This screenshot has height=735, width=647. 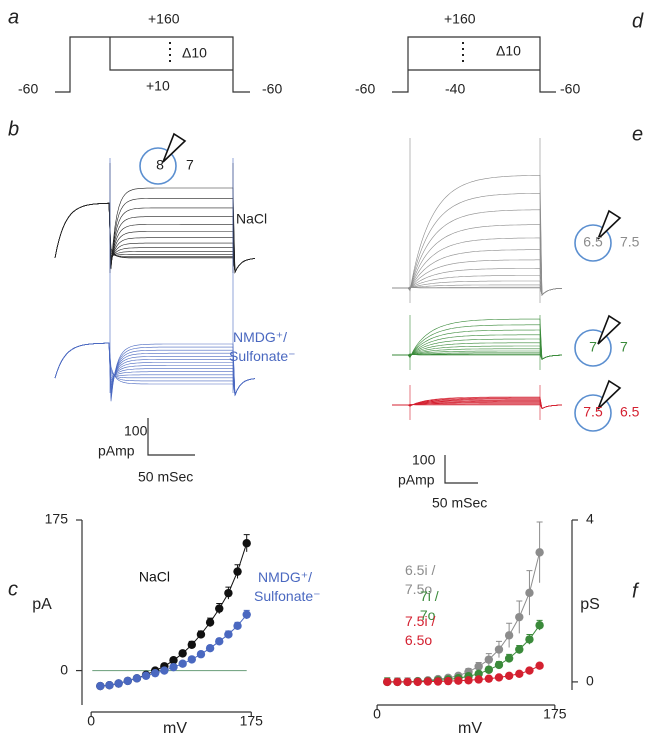 I want to click on pipette-inside: 6.5, so click(x=593, y=242).